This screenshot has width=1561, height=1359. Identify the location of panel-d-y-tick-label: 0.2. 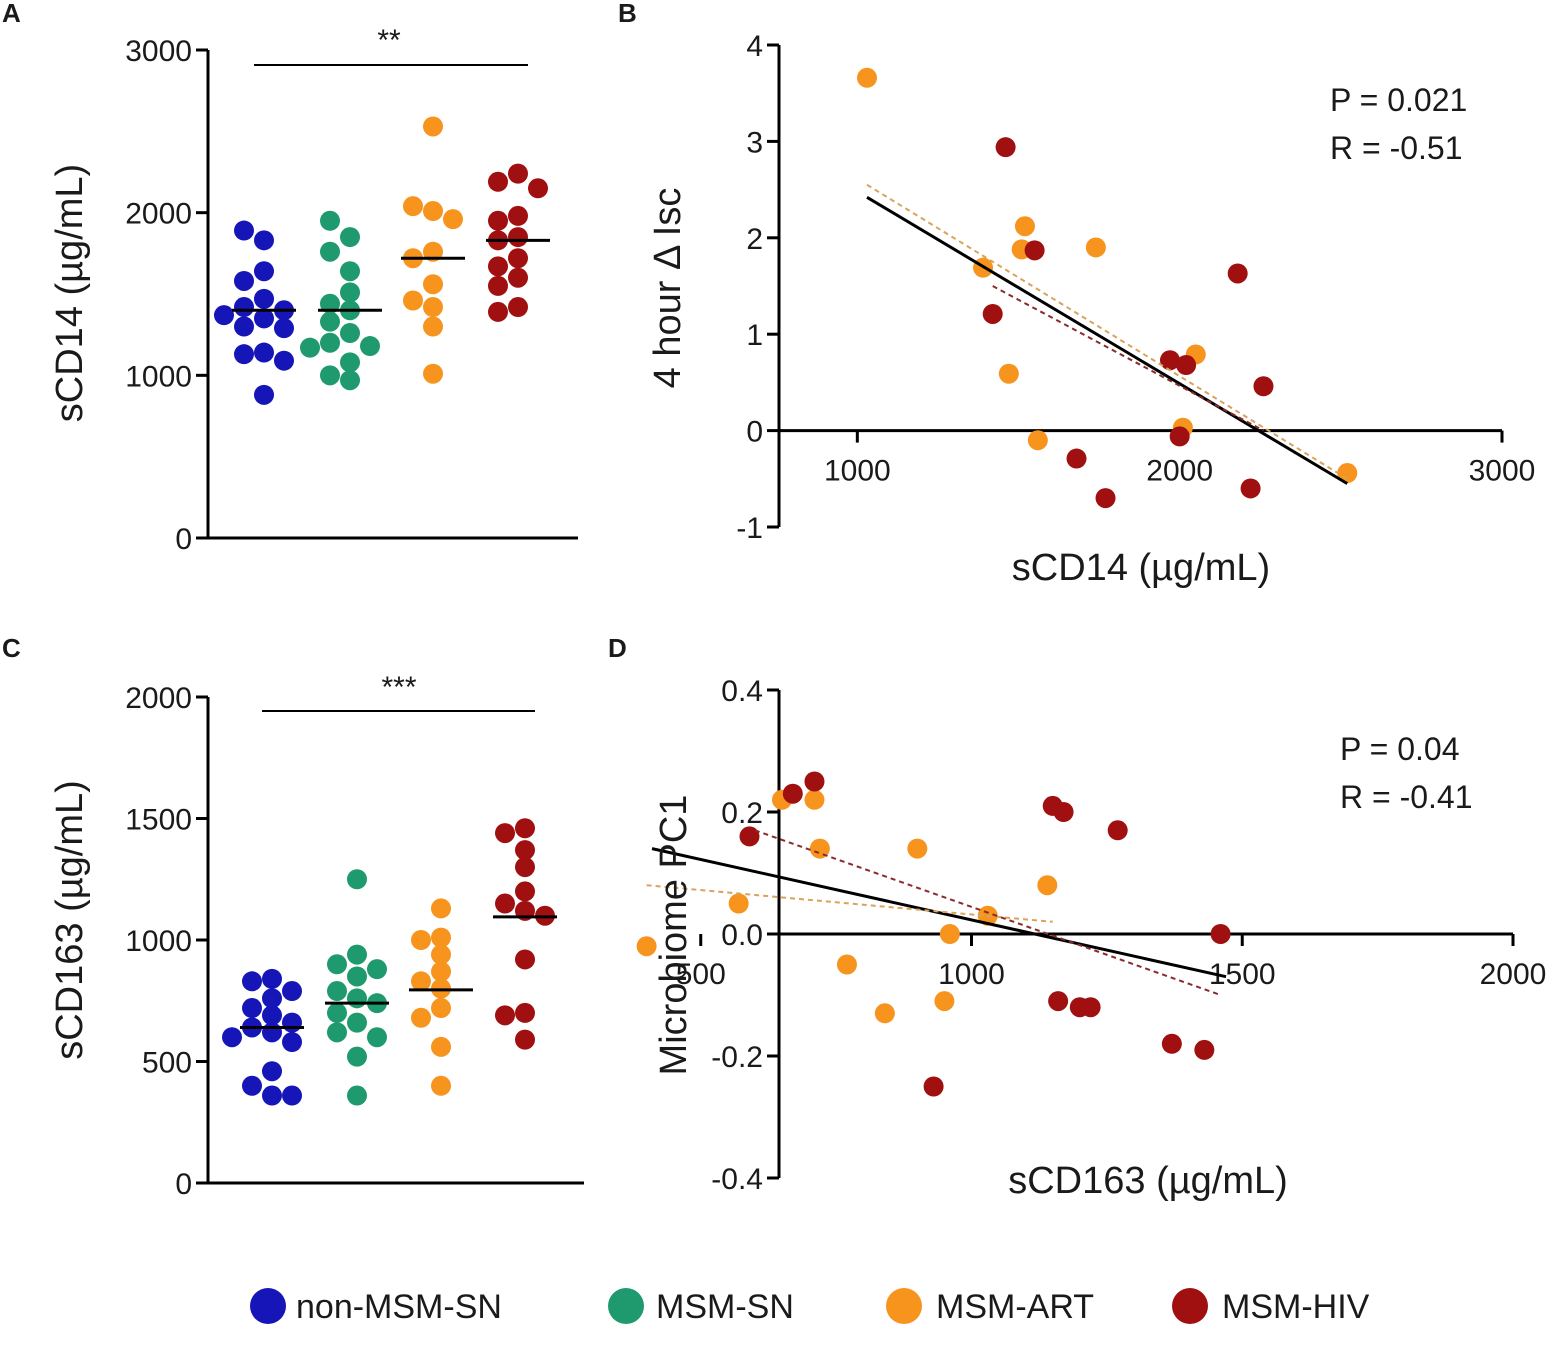
(742, 813).